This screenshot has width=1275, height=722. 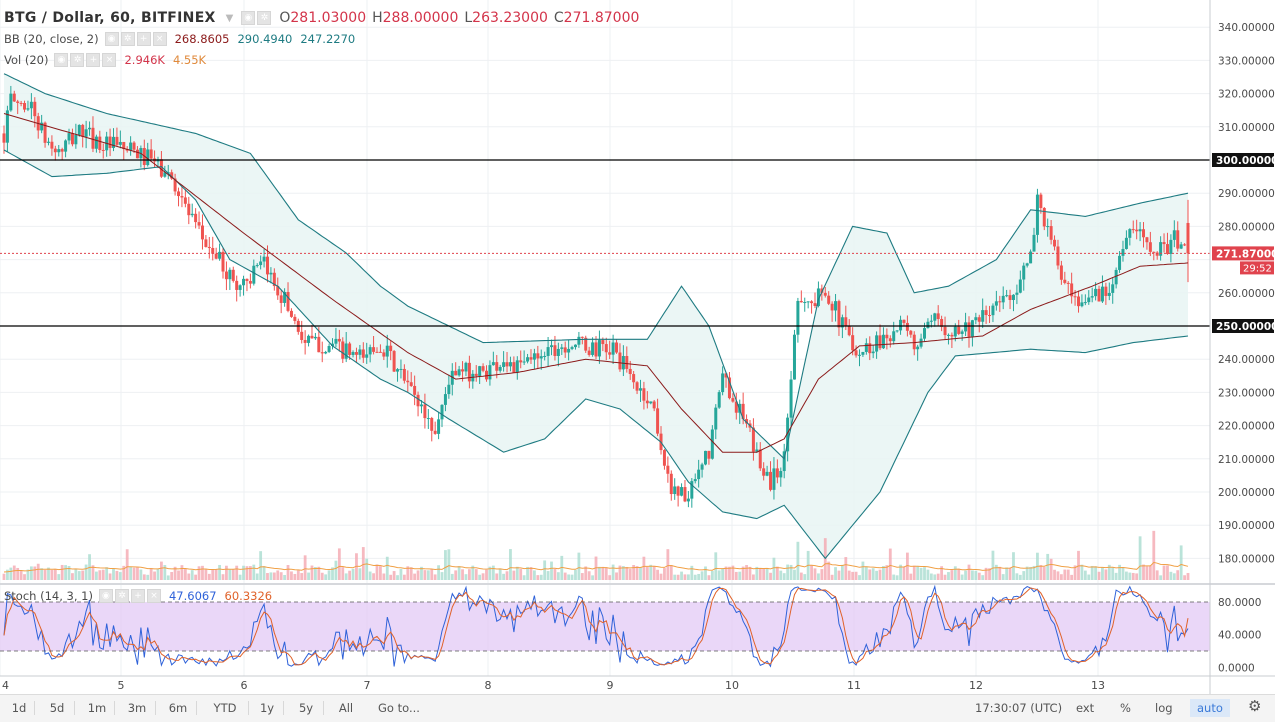 What do you see at coordinates (306, 708) in the screenshot?
I see `timeframe-5y: 5y` at bounding box center [306, 708].